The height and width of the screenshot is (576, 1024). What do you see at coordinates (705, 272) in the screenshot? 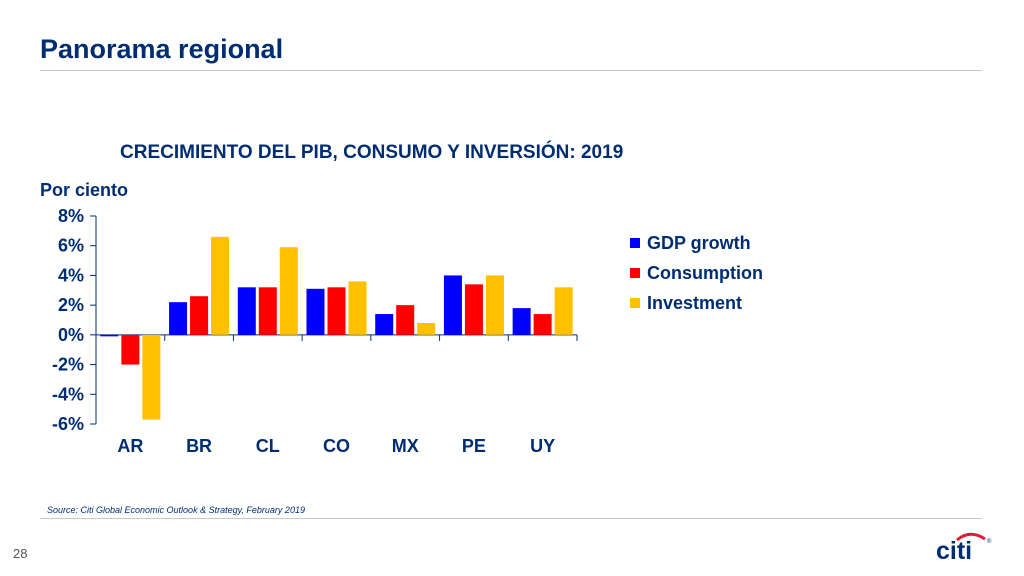
I see `legend-label: Consumption` at bounding box center [705, 272].